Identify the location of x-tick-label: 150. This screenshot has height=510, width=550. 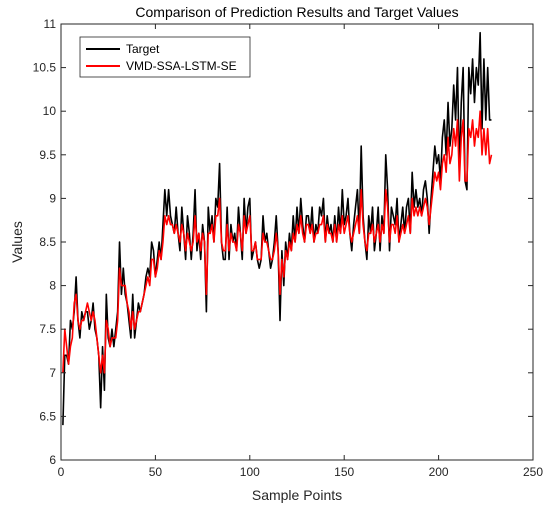
(344, 472).